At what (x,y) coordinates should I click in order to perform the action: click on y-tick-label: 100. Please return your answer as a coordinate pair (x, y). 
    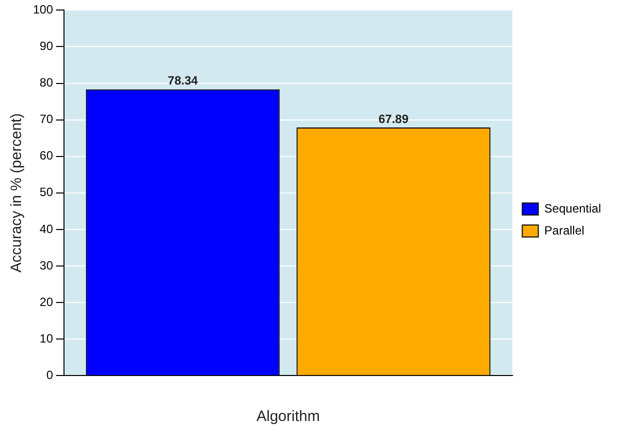
    Looking at the image, I should click on (43, 9).